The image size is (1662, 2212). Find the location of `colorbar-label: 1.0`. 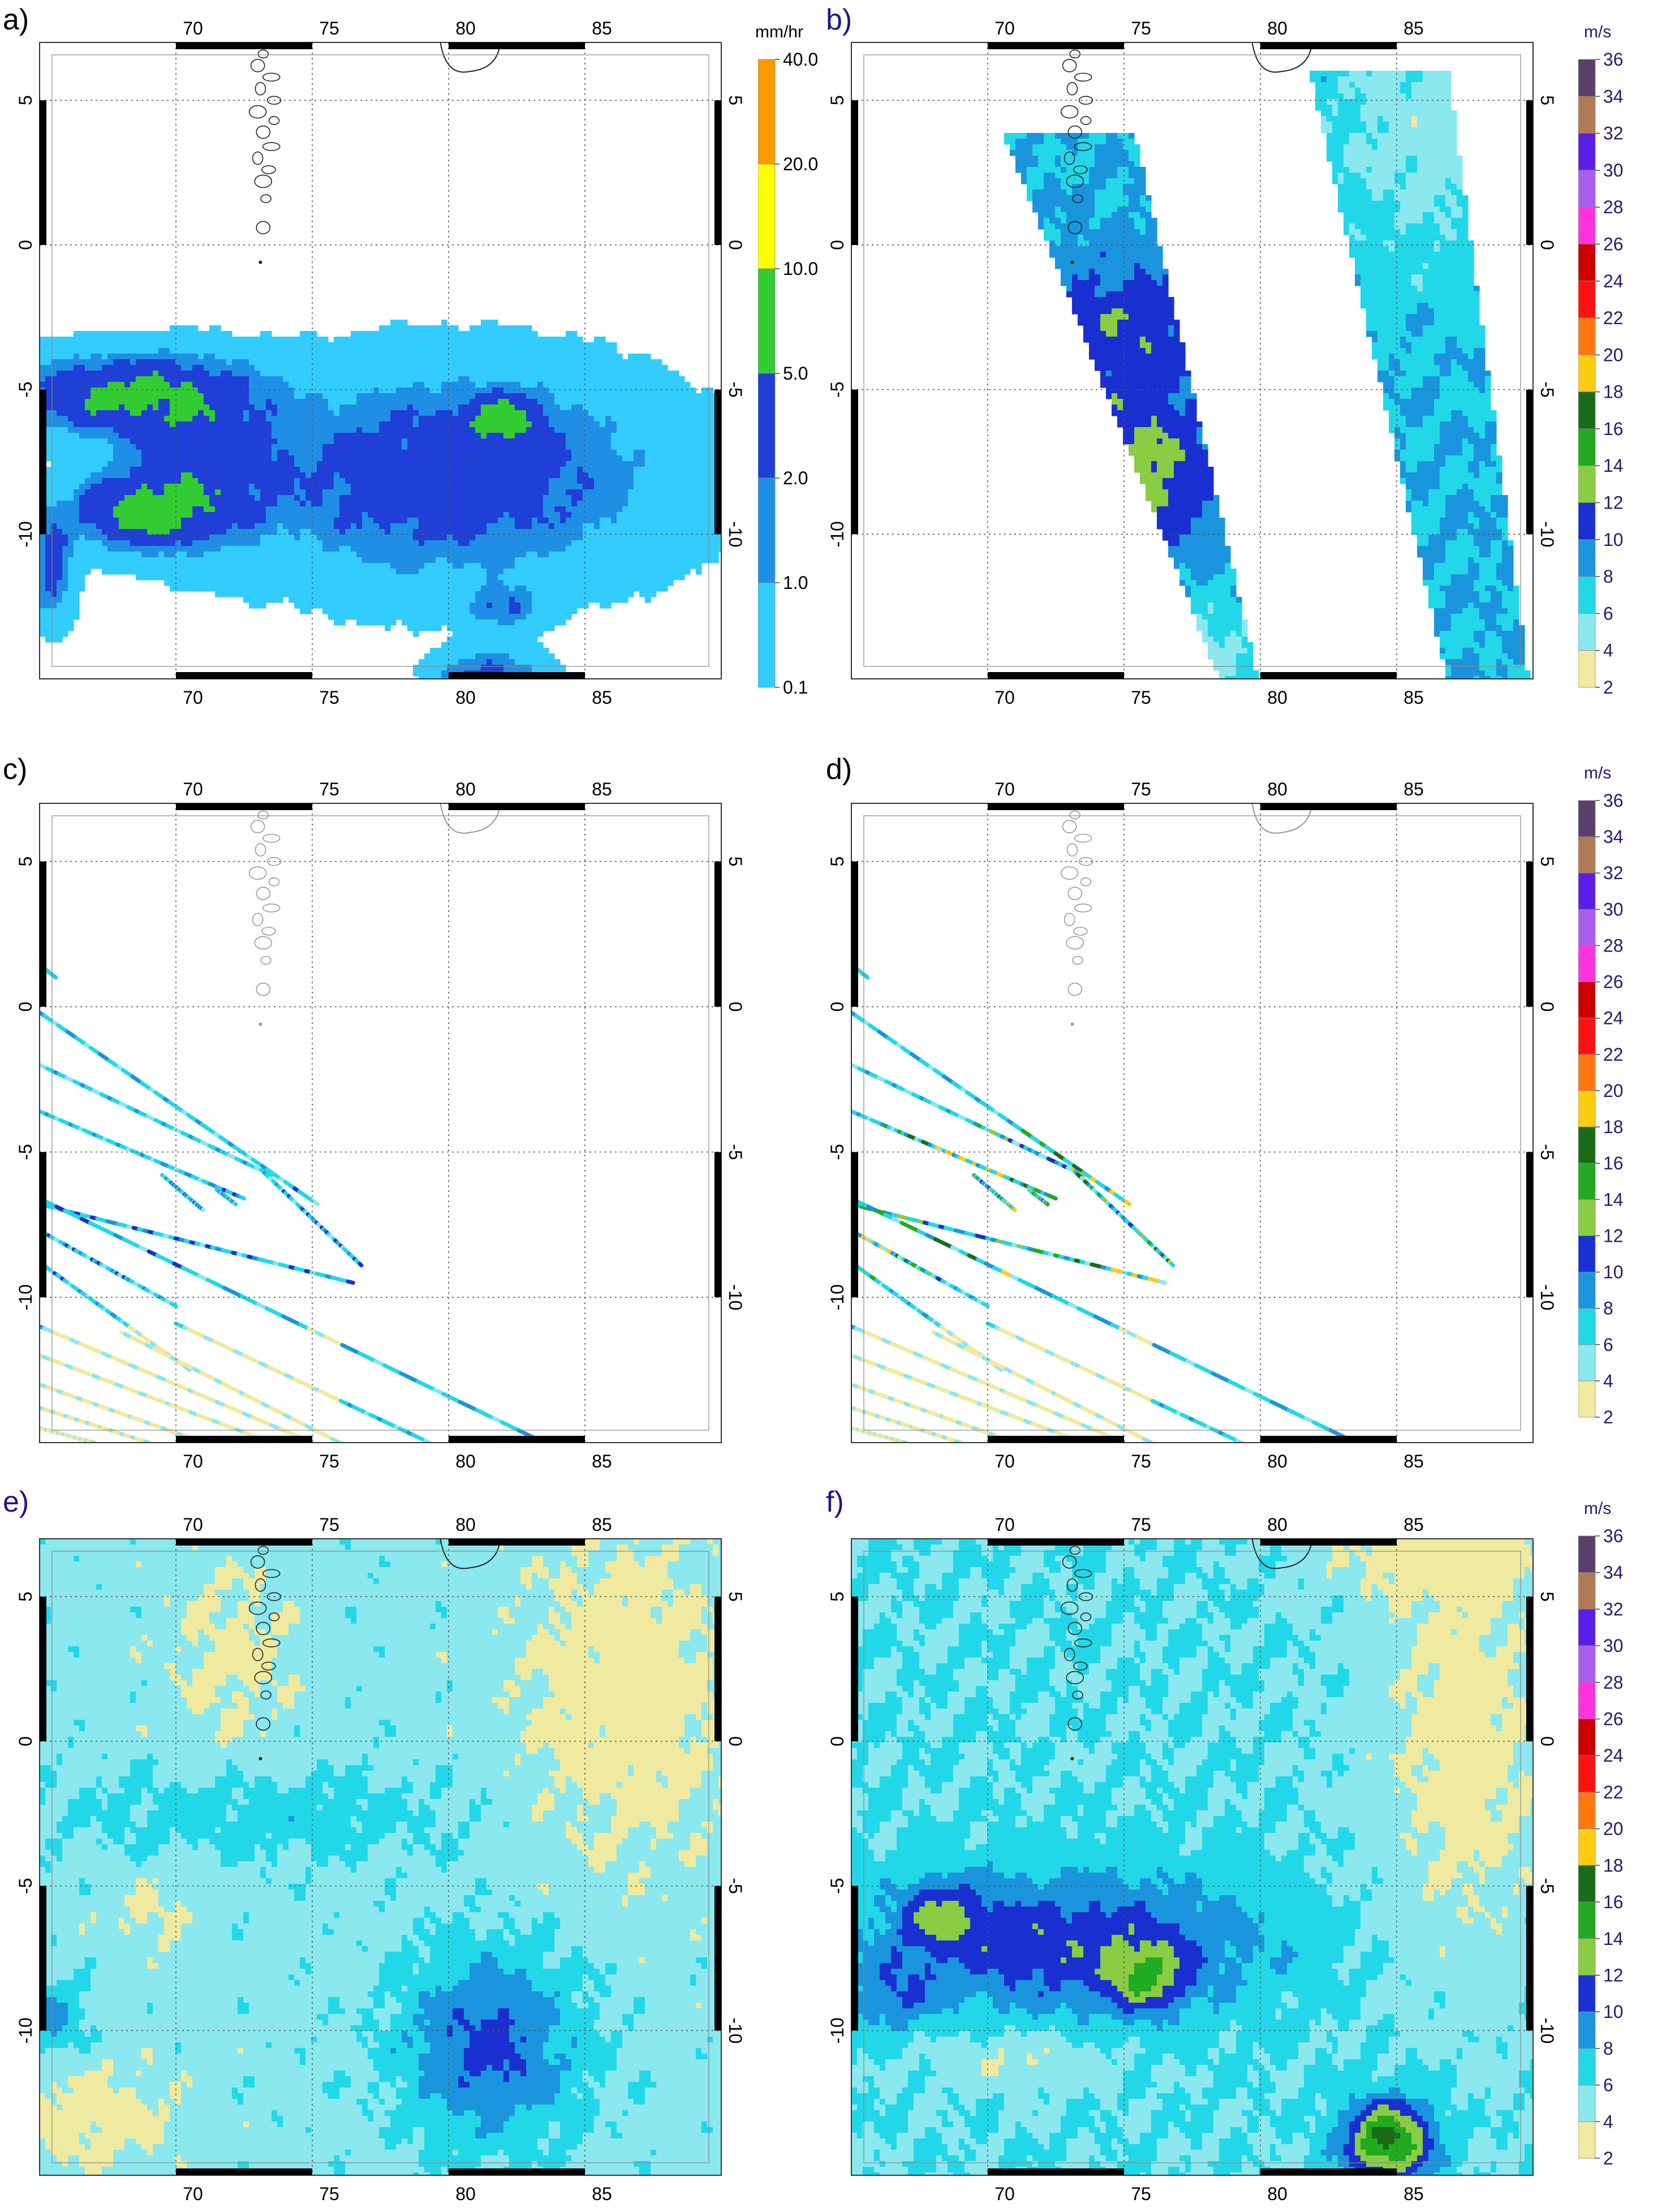

colorbar-label: 1.0 is located at coordinates (795, 583).